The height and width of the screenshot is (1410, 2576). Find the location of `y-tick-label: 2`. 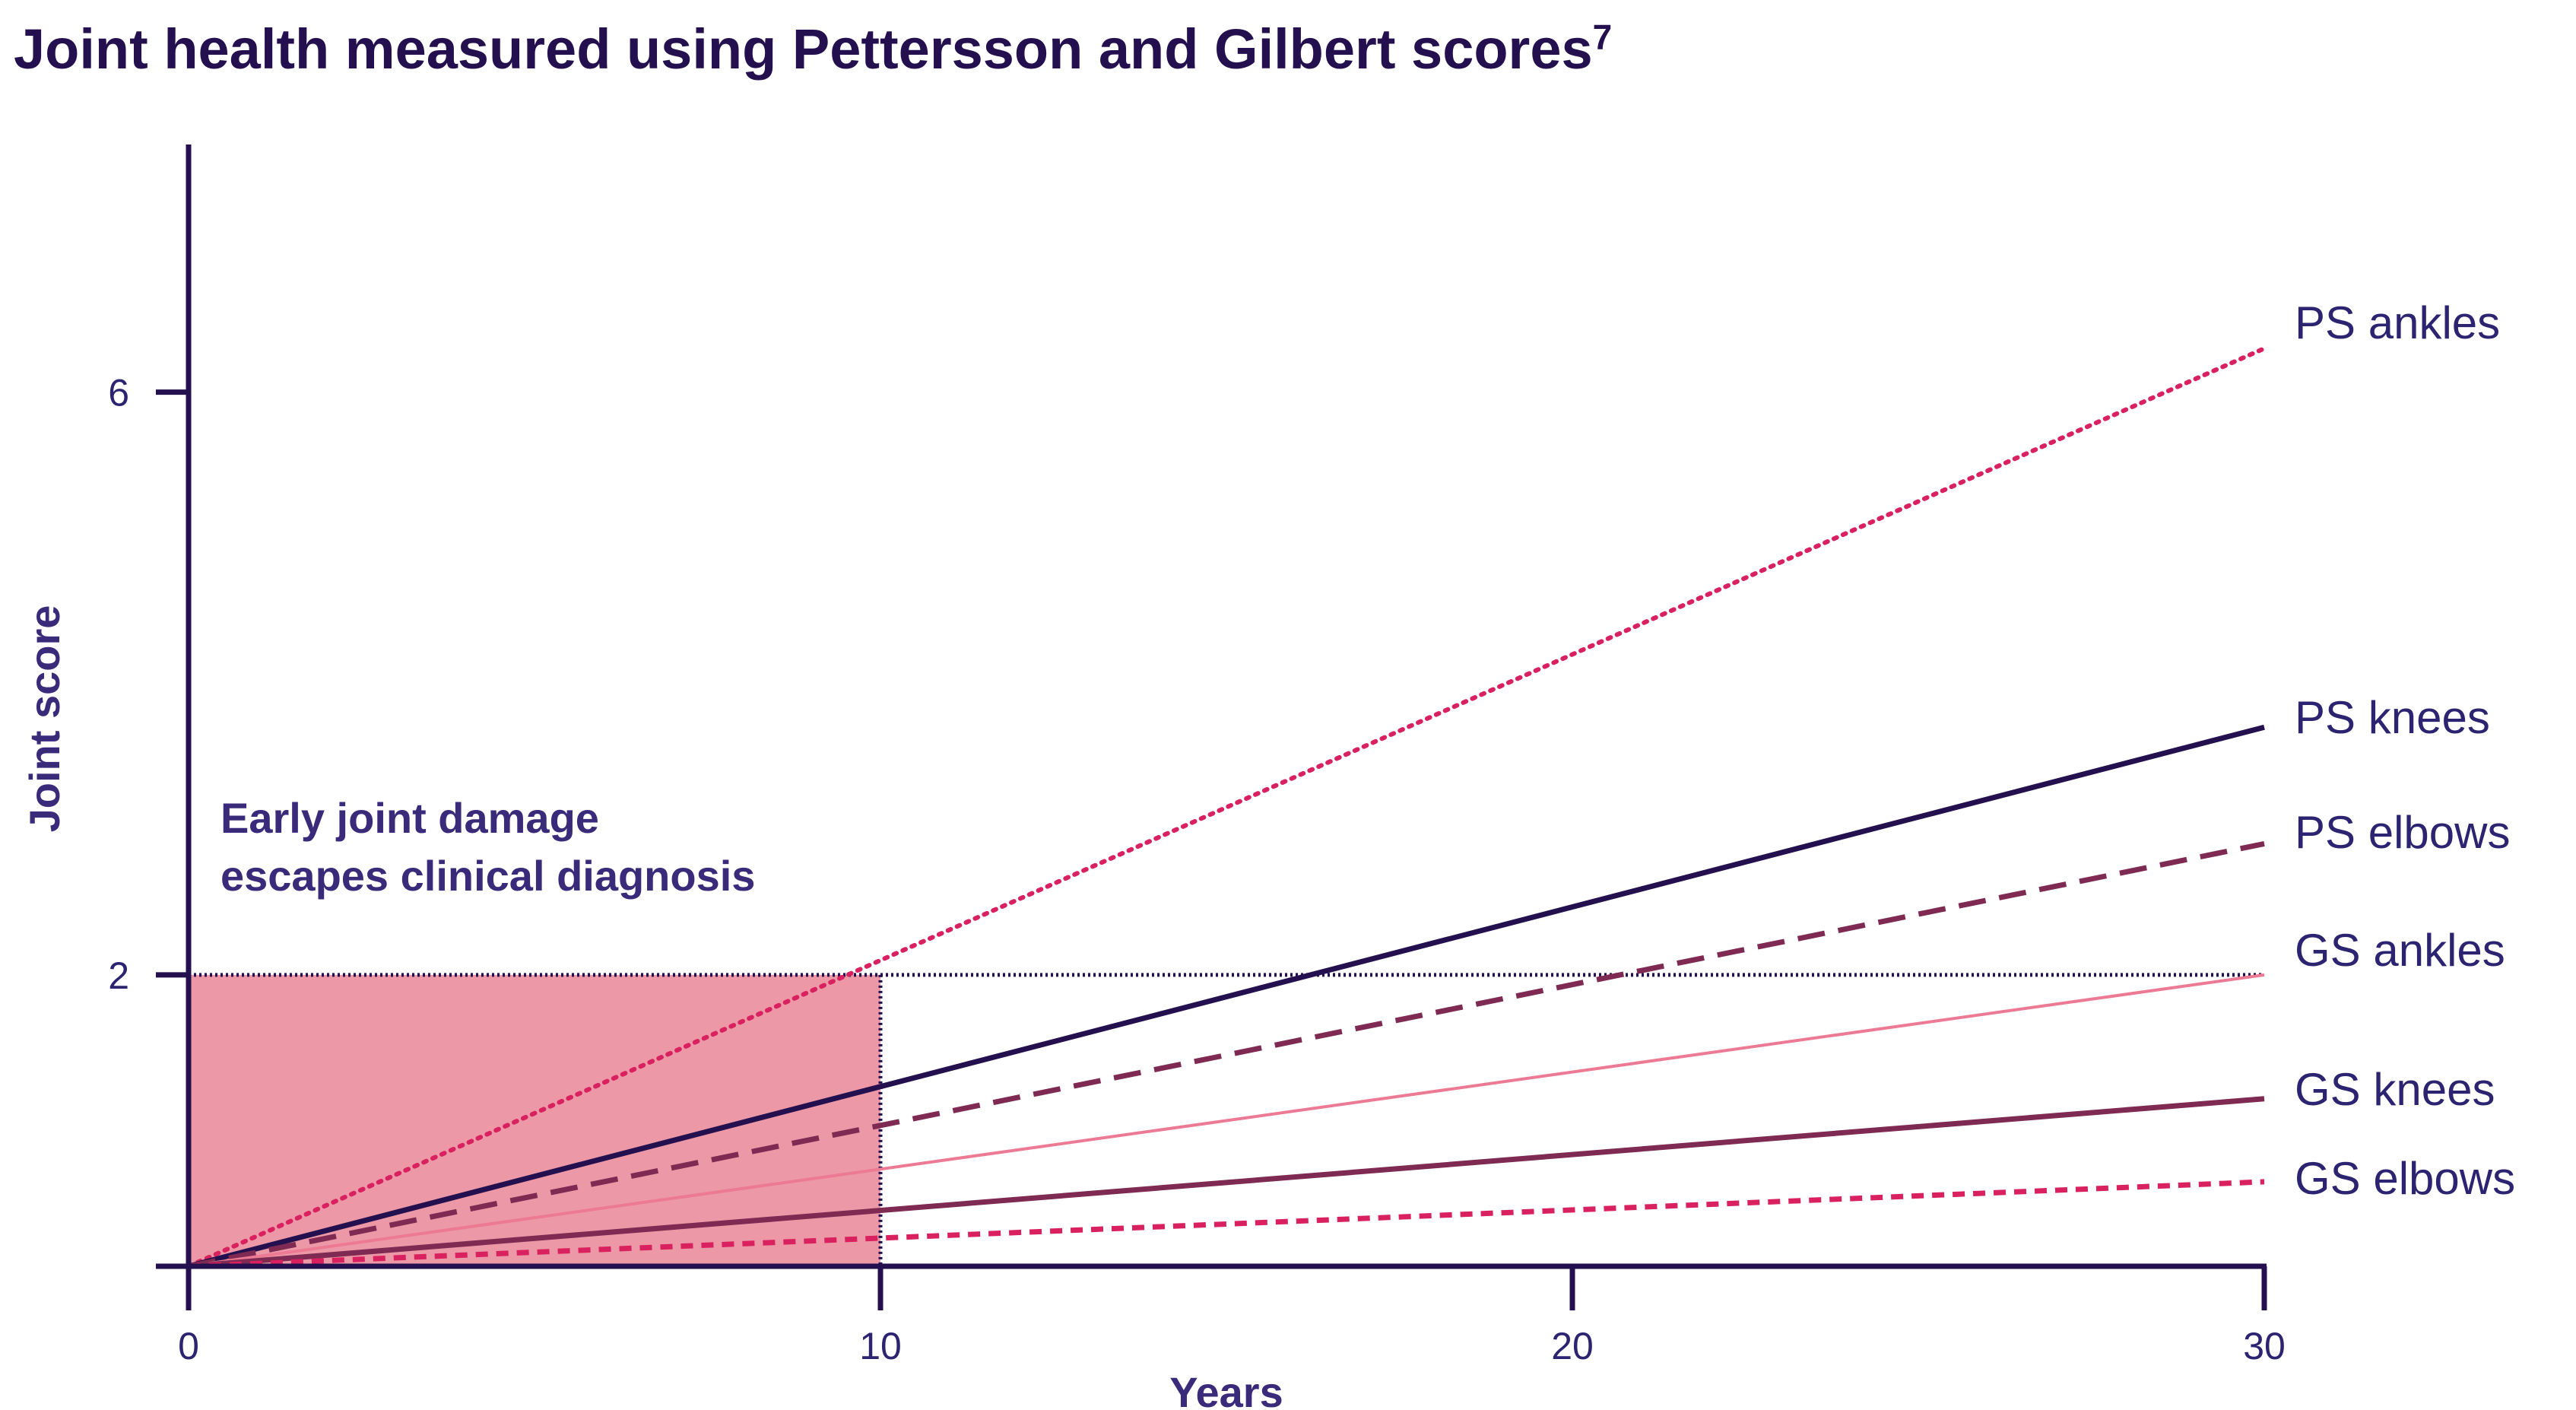

y-tick-label: 2 is located at coordinates (118, 975).